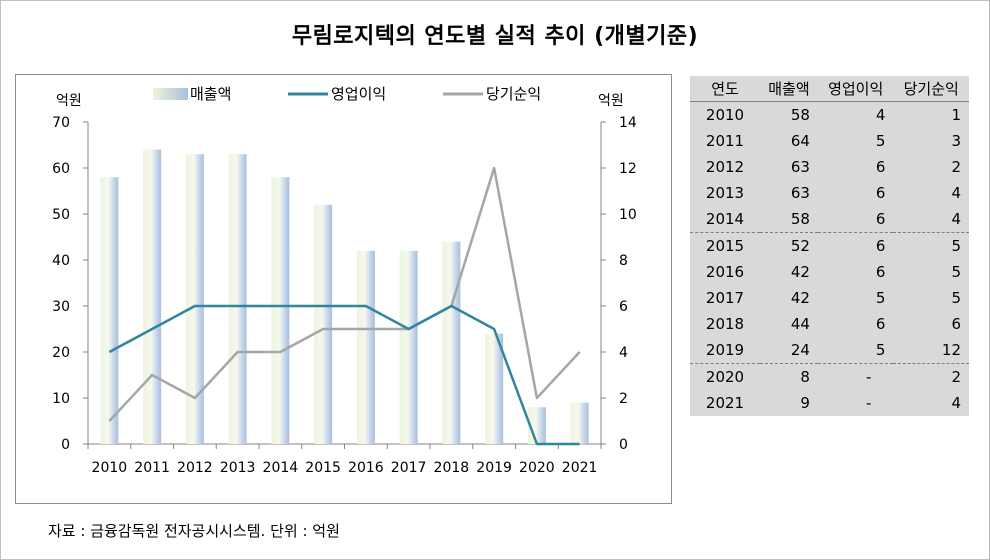 This screenshot has width=990, height=560. What do you see at coordinates (725, 115) in the screenshot?
I see `table-cell: 2010` at bounding box center [725, 115].